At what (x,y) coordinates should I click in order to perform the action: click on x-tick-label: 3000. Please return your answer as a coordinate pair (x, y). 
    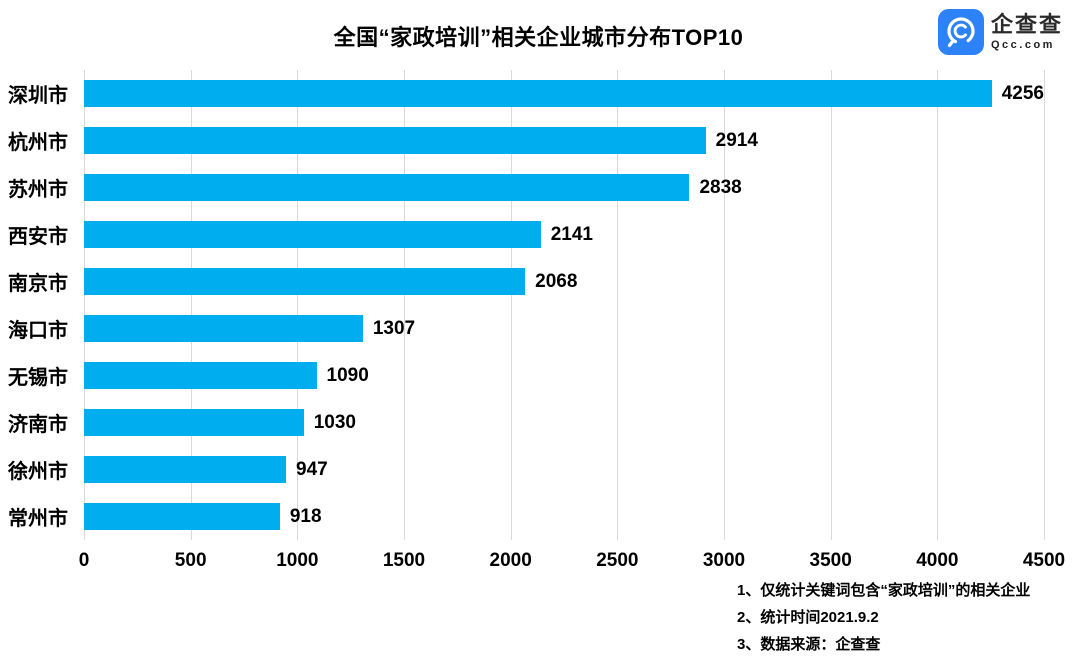
    Looking at the image, I should click on (724, 560).